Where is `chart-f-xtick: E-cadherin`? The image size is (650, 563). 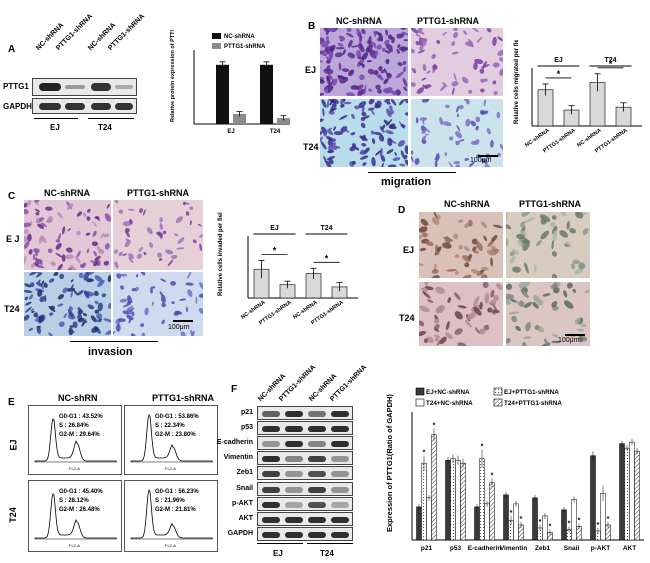 chart-f-xtick: E-cadherin is located at coordinates (485, 548).